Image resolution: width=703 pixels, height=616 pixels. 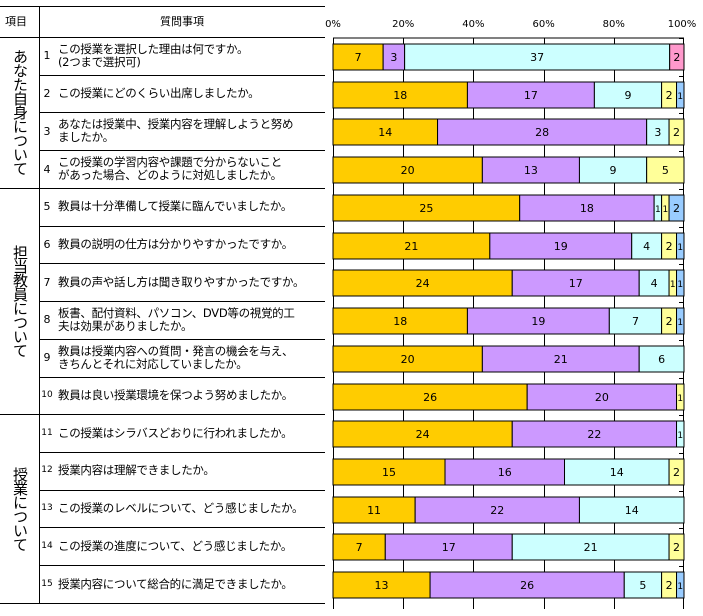 I want to click on question-number: 3, so click(x=47, y=131).